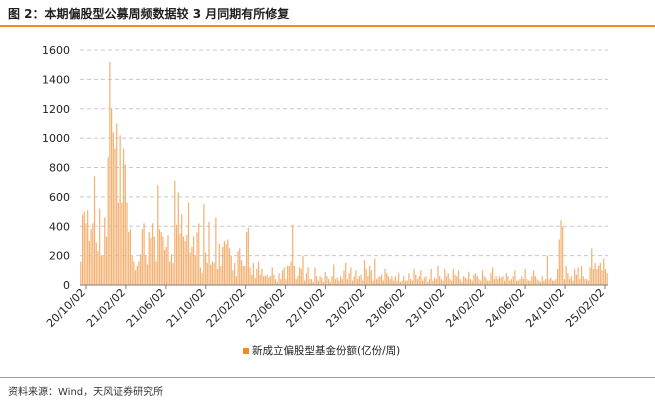  Describe the element at coordinates (186, 308) in the screenshot. I see `x-tick-label: 21/10/02` at that location.